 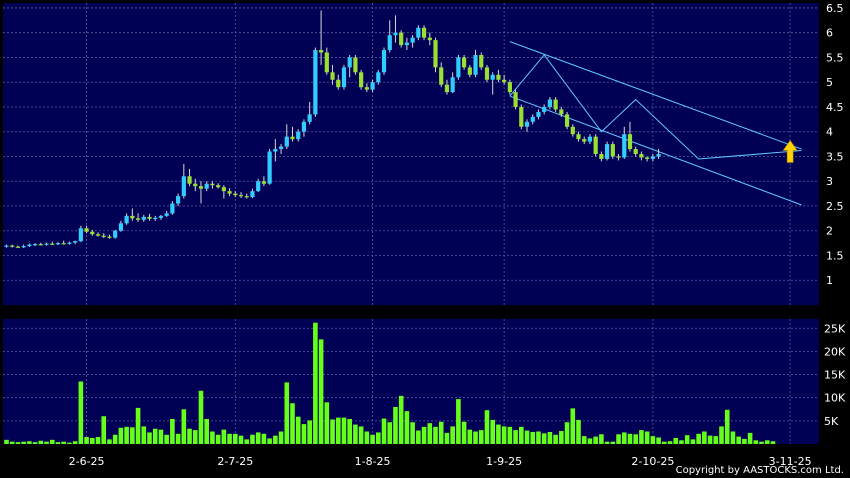 I want to click on channel-upper-line, so click(x=655, y=95).